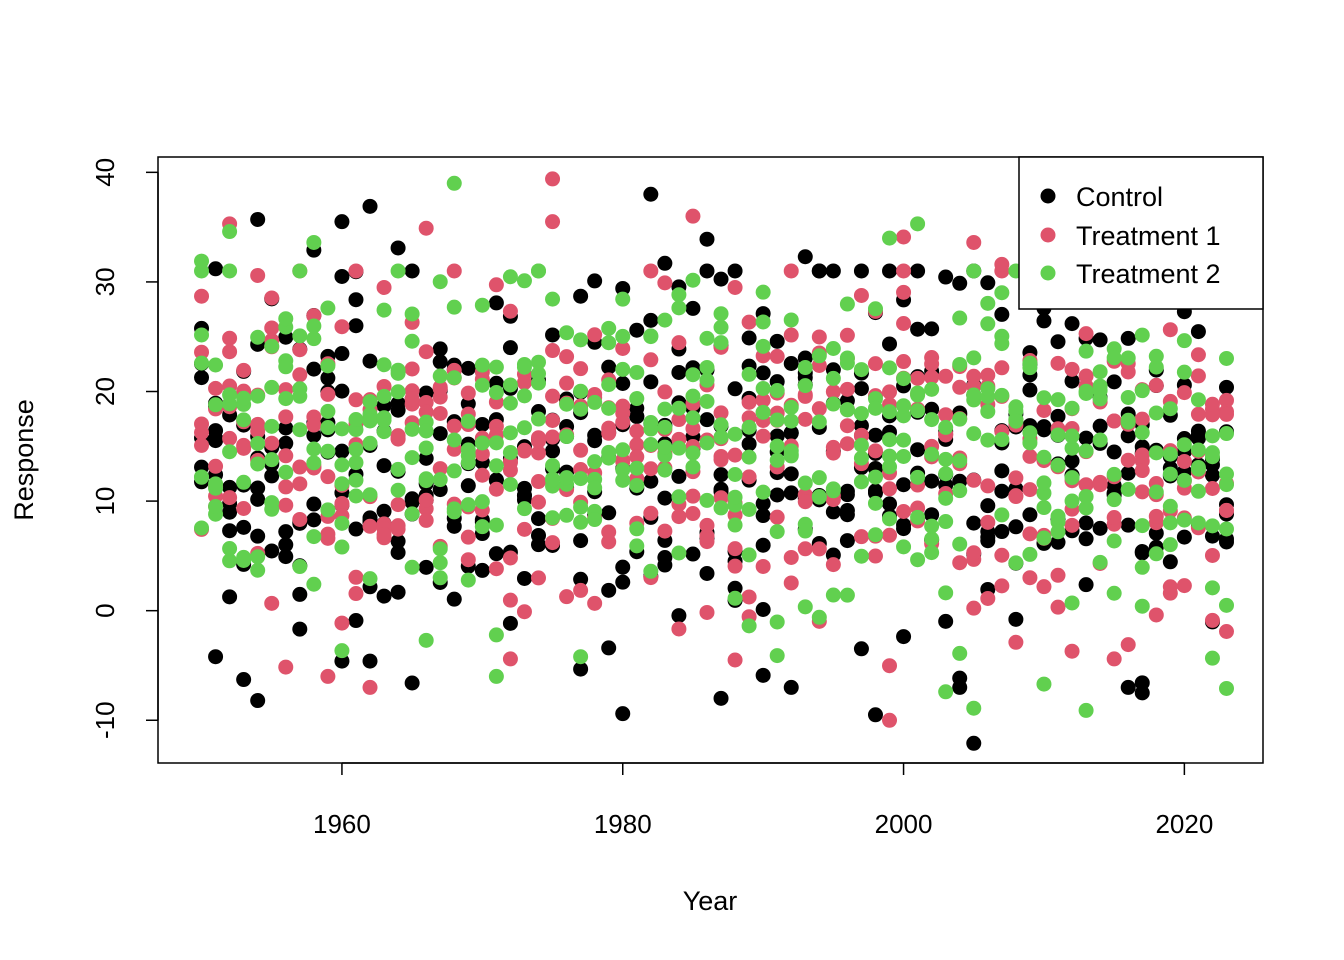 The height and width of the screenshot is (960, 1344). What do you see at coordinates (124, 448) in the screenshot?
I see `y-axis: -10 0 10 20 30 40` at bounding box center [124, 448].